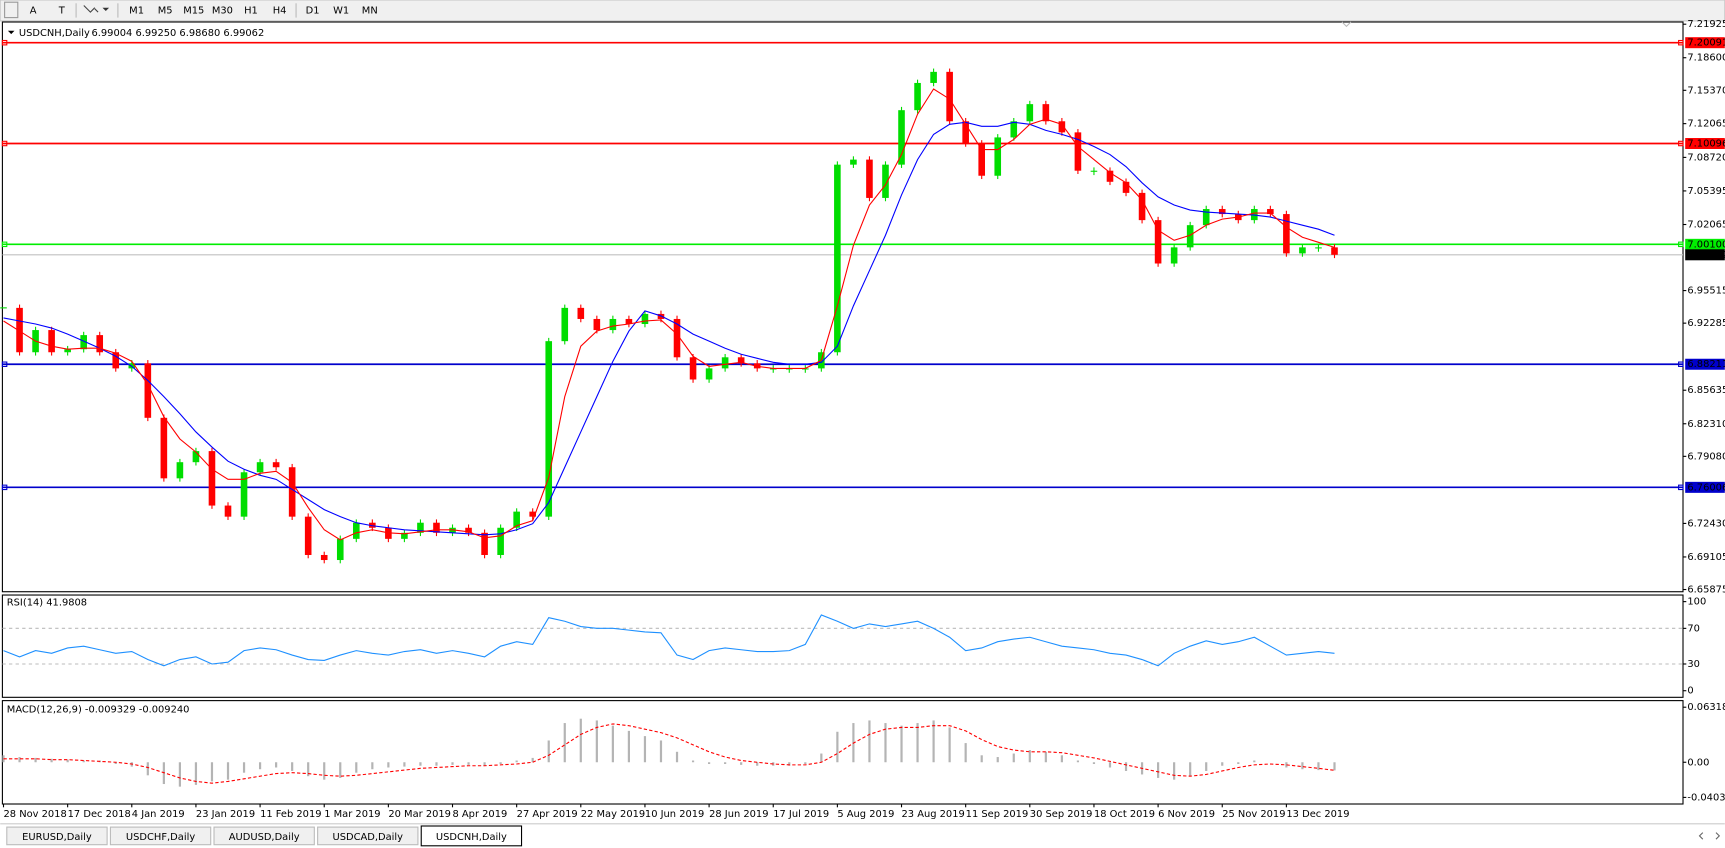 Image resolution: width=1725 pixels, height=848 pixels. Describe the element at coordinates (165, 10) in the screenshot. I see `timeframe-button: M5` at that location.